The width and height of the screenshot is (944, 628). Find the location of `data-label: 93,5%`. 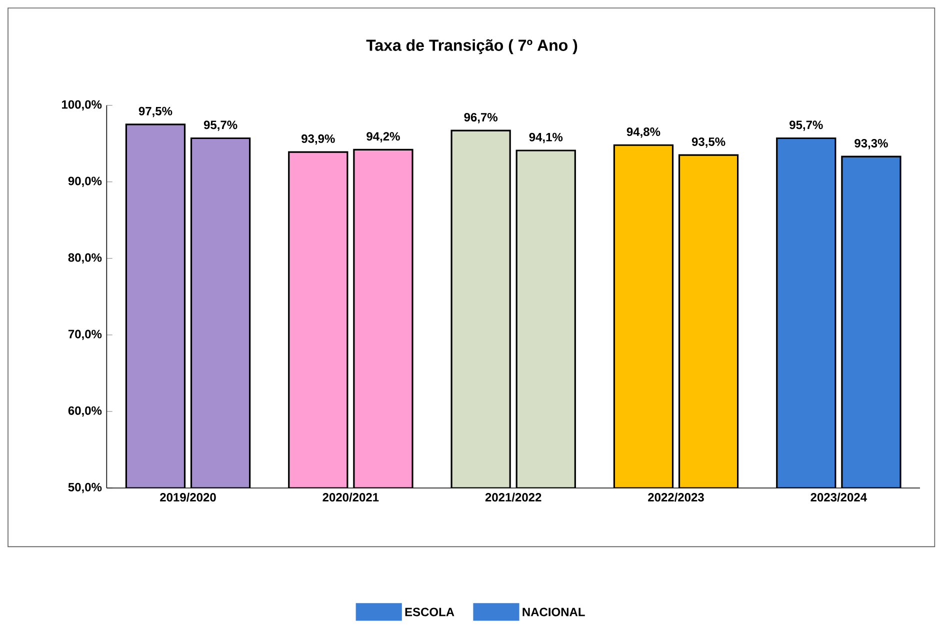

data-label: 93,5% is located at coordinates (709, 142).